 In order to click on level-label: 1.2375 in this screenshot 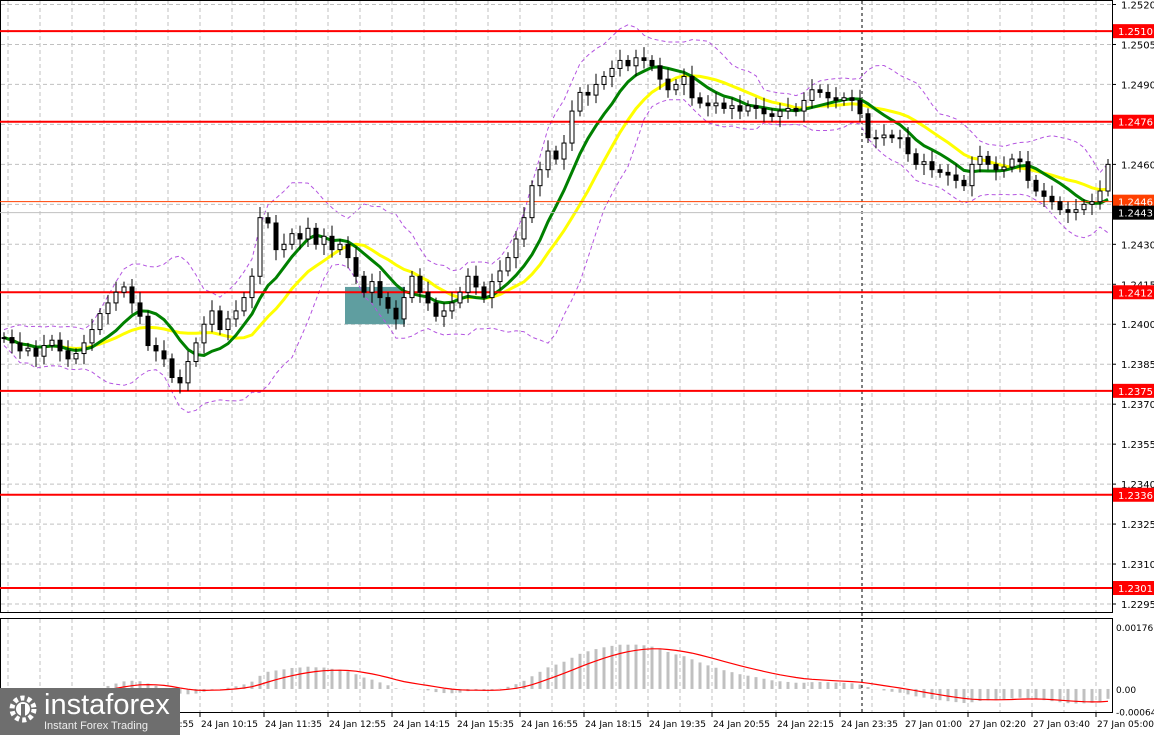, I will do `click(1135, 392)`.